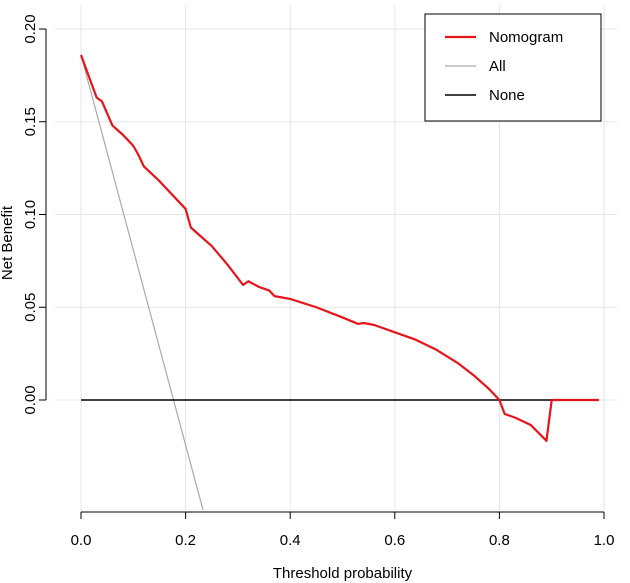 The height and width of the screenshot is (583, 630). What do you see at coordinates (30, 214) in the screenshot?
I see `y-tick-label: 0.10` at bounding box center [30, 214].